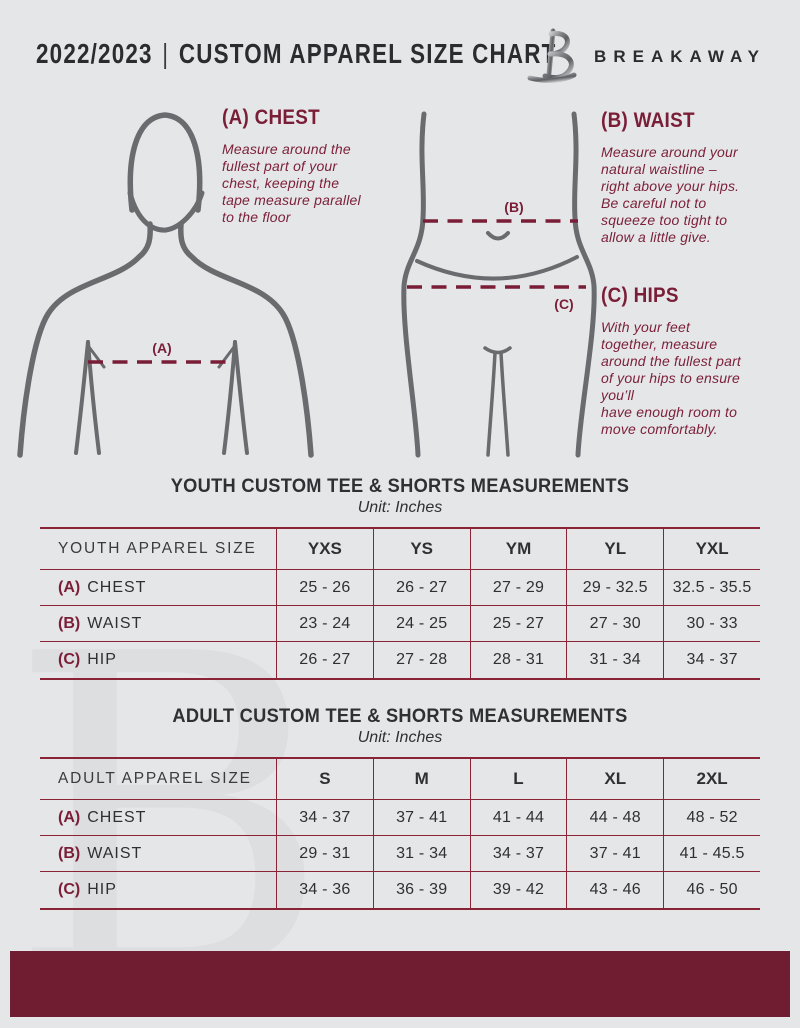  What do you see at coordinates (497, 350) in the screenshot?
I see `figure-crotch-curve` at bounding box center [497, 350].